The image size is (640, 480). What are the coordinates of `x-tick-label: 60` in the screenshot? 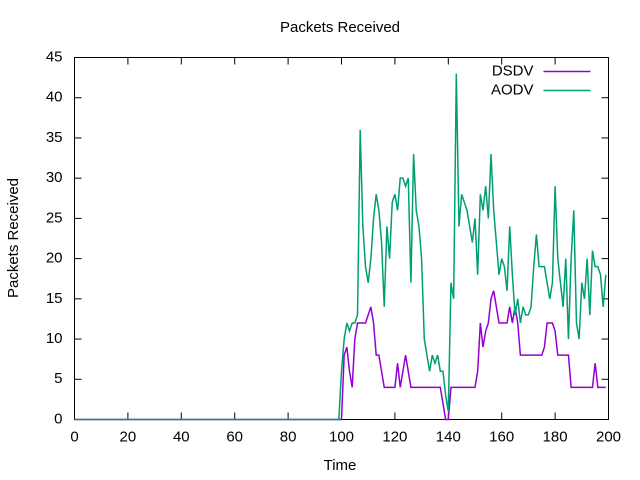 It's located at (234, 436).